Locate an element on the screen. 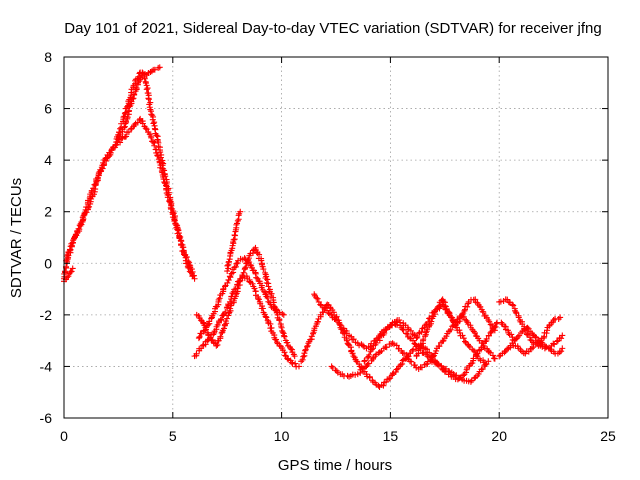 Image resolution: width=640 pixels, height=480 pixels. x-tick-label: 10 is located at coordinates (282, 436).